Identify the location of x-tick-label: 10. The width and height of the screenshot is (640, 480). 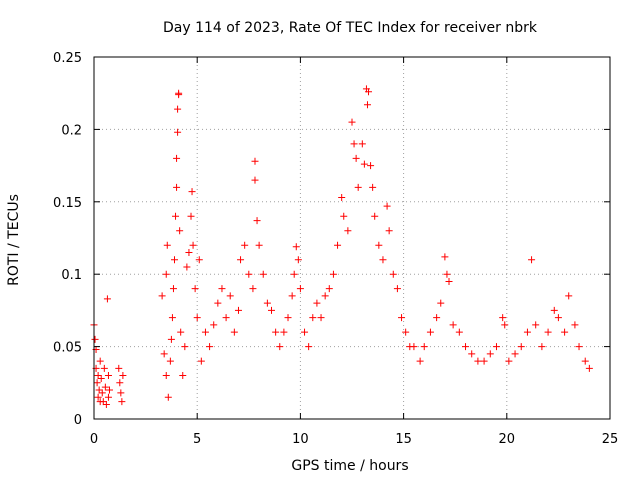
(300, 439).